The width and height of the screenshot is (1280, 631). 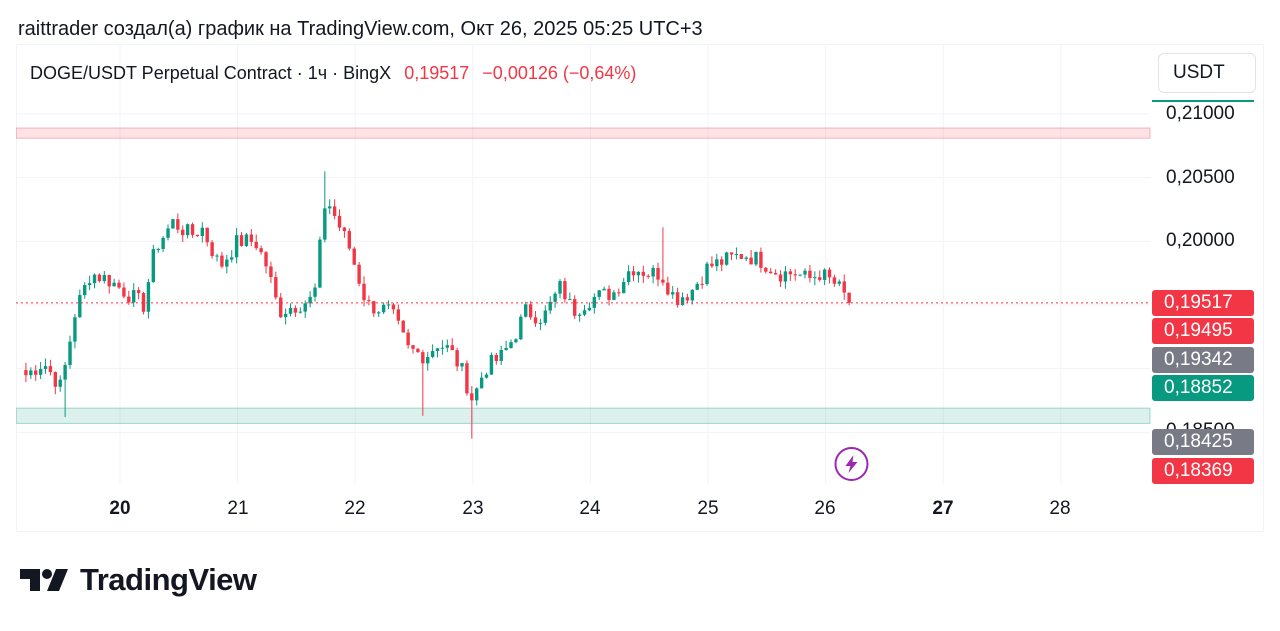 I want to click on y-tick: 0,21000, so click(x=1200, y=113).